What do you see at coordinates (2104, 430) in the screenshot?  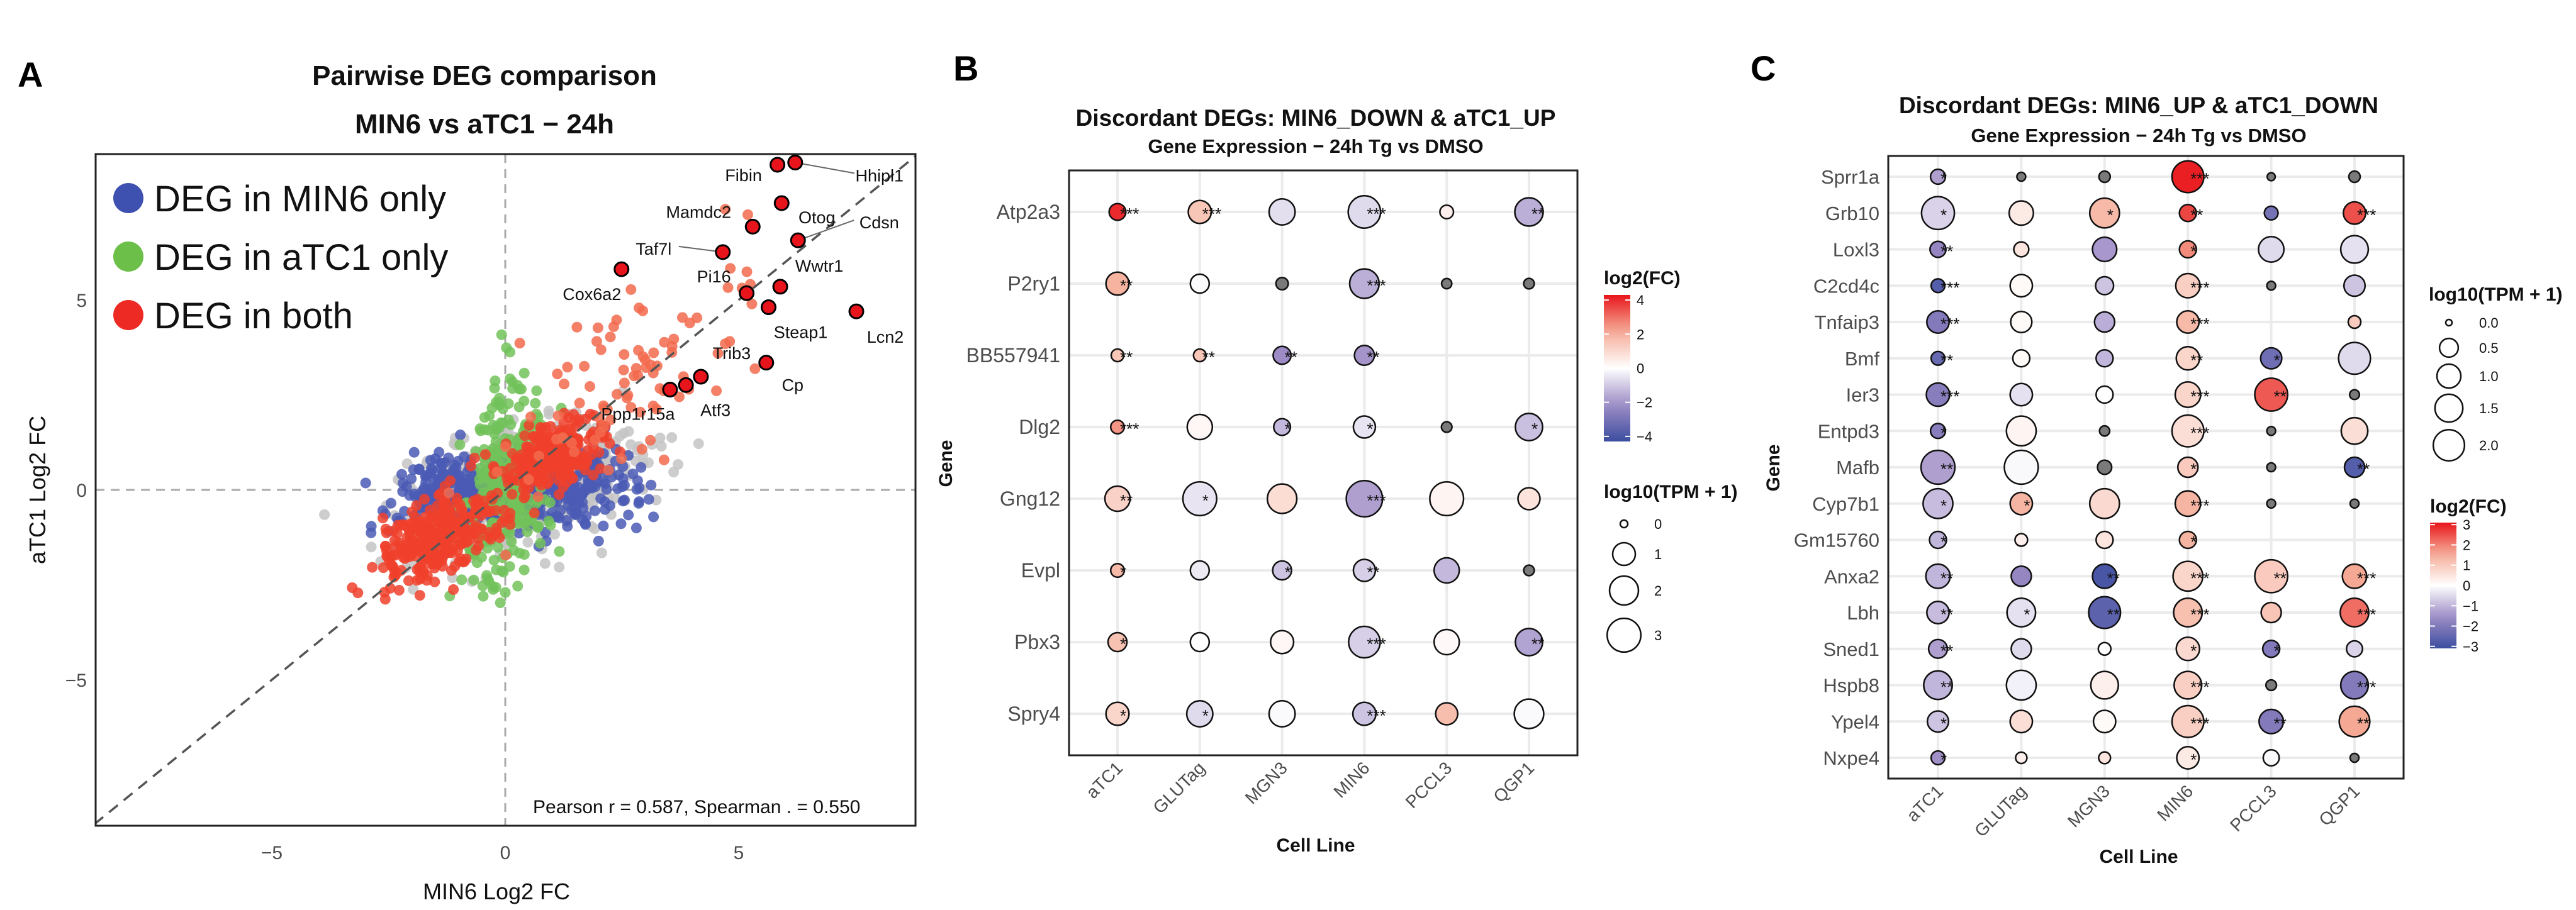 I see `bubble-Entpd3-MGN3` at bounding box center [2104, 430].